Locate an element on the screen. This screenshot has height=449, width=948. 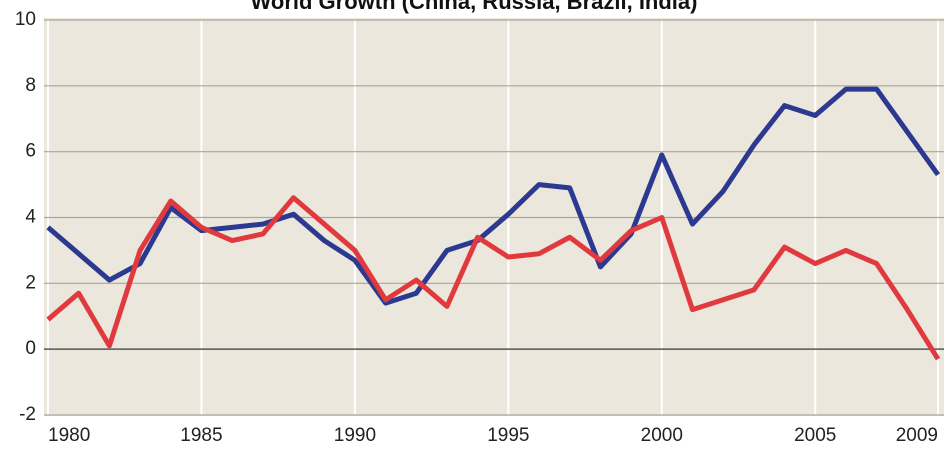
x-tick-label: 2009 is located at coordinates (917, 435).